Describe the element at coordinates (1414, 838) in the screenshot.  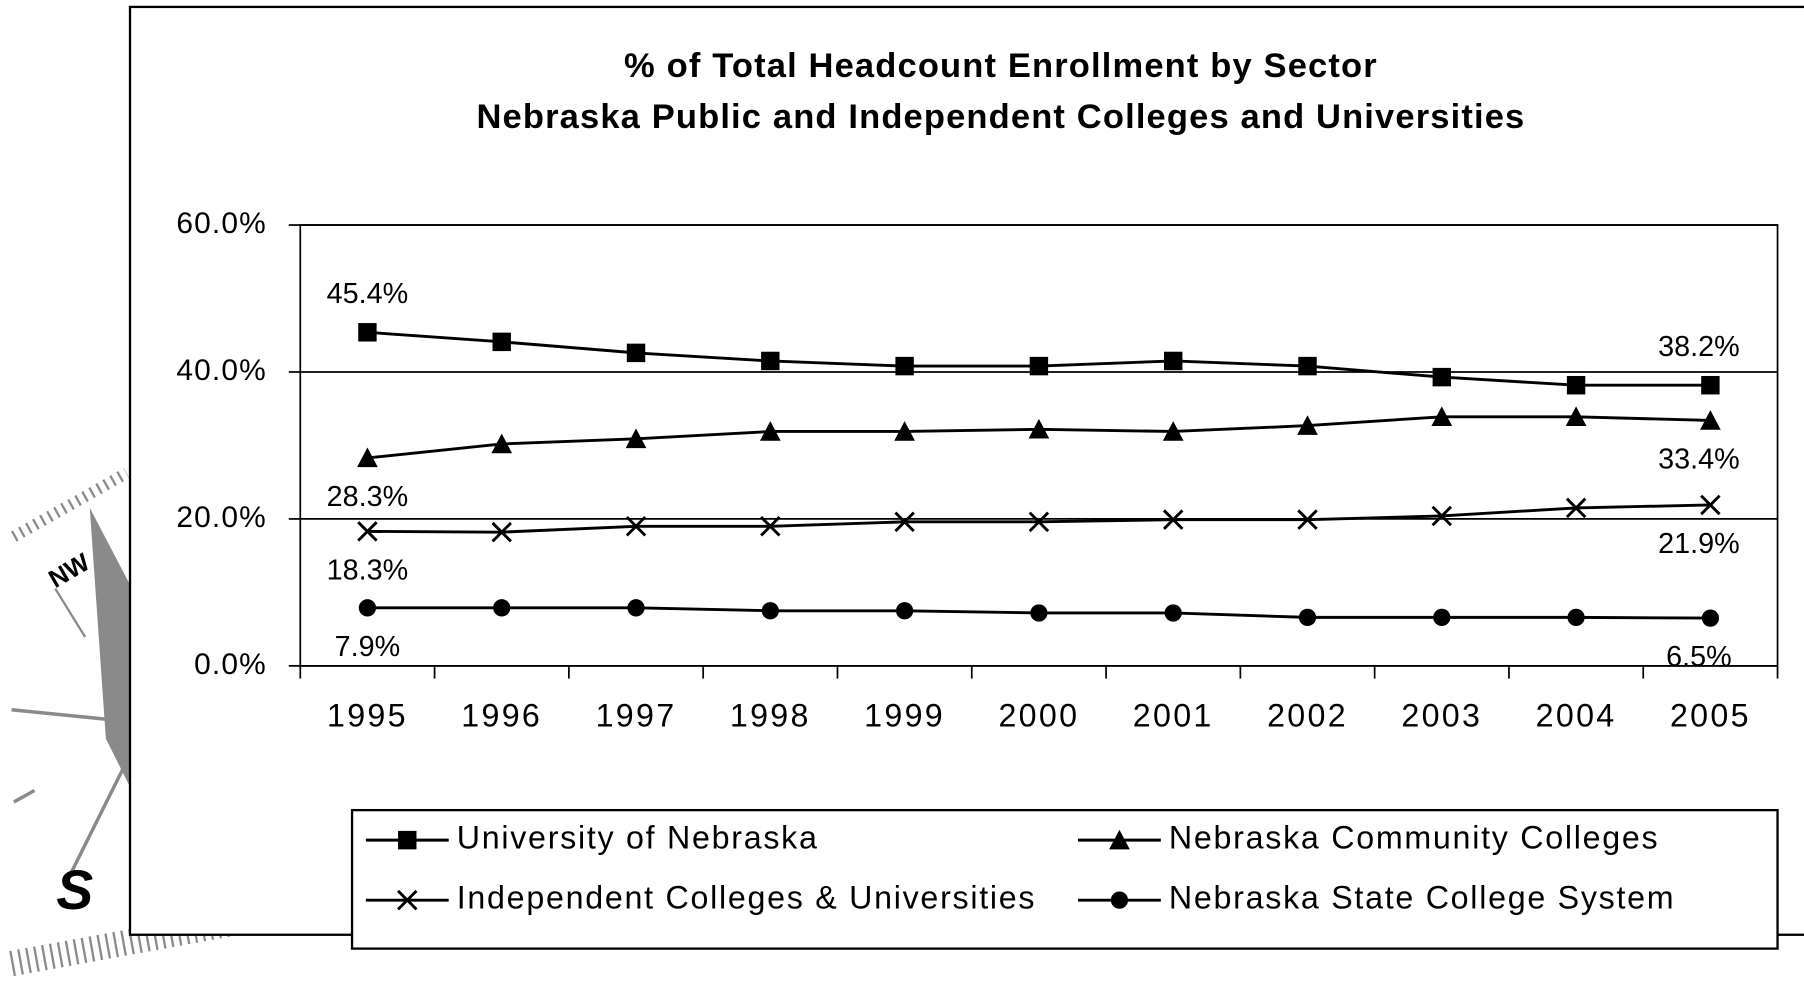
I see `legend-label: Nebraska Community Colleges` at that location.